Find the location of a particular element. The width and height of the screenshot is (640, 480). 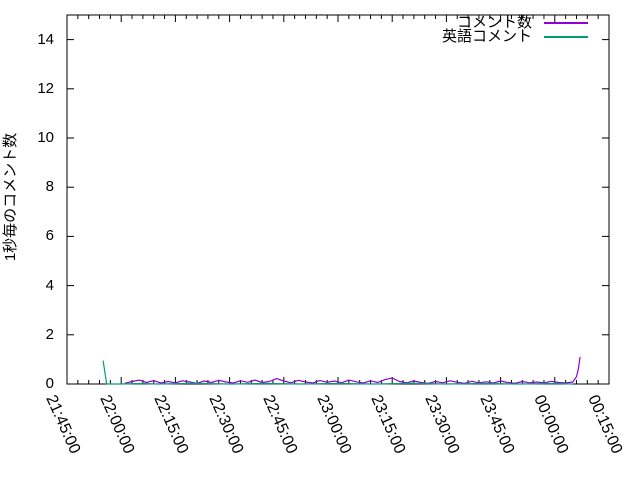

y-tick-label: 6 is located at coordinates (49, 236).